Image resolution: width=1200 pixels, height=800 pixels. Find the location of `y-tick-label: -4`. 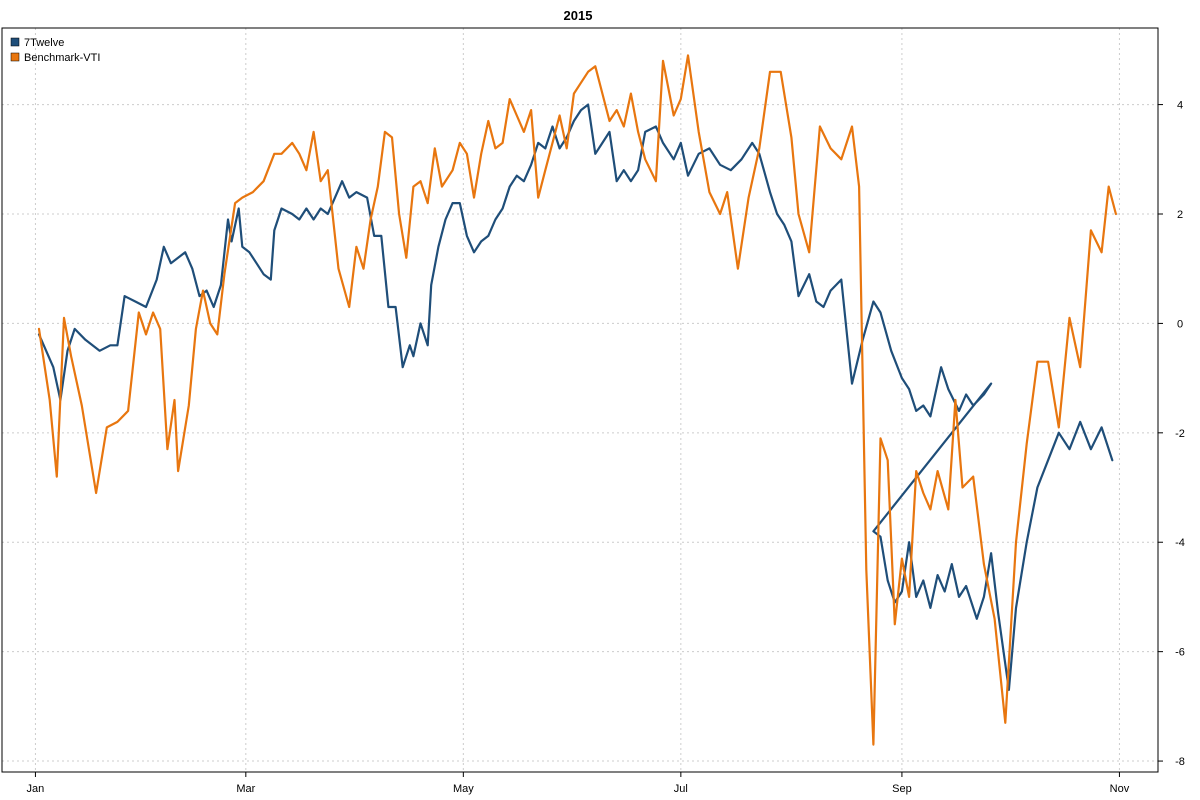

y-tick-label: -4 is located at coordinates (1180, 543).